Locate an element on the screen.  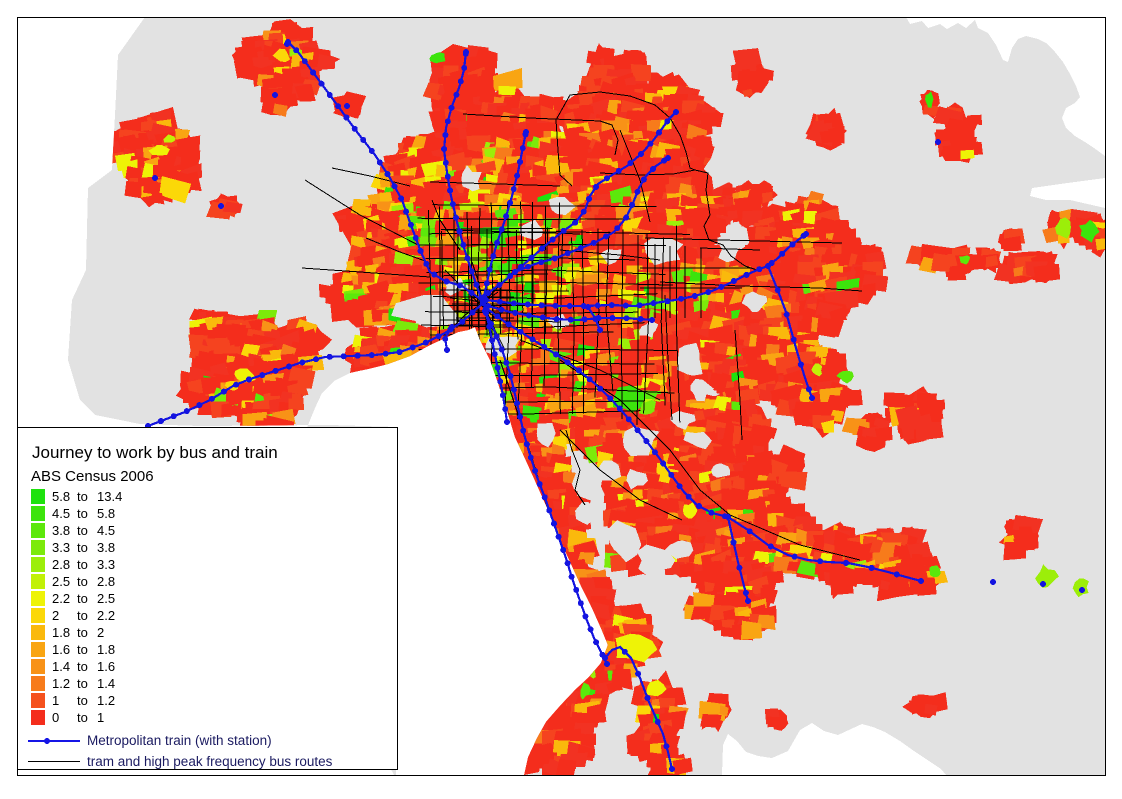
svg-text:tram and high peak frequency b: tram and high peak frequency bus routes is located at coordinates (210, 761).